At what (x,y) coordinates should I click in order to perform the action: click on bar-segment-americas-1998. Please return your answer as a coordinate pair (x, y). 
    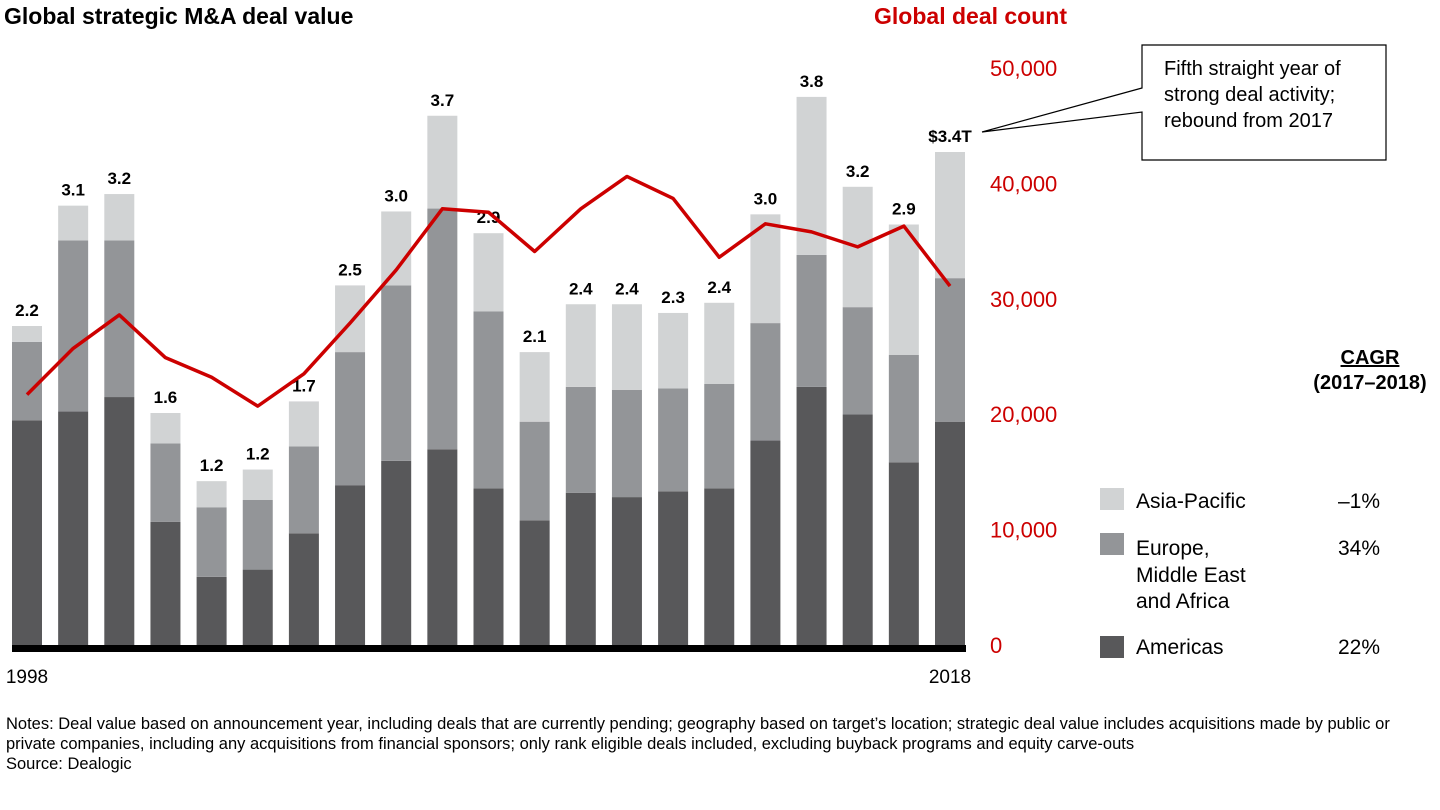
    Looking at the image, I should click on (27, 532).